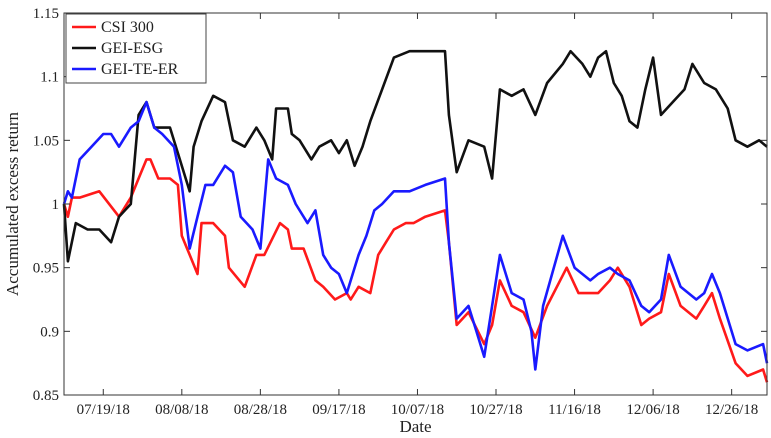 Image resolution: width=771 pixels, height=438 pixels. Describe the element at coordinates (495, 410) in the screenshot. I see `x-tick-label: 10/27/18` at that location.